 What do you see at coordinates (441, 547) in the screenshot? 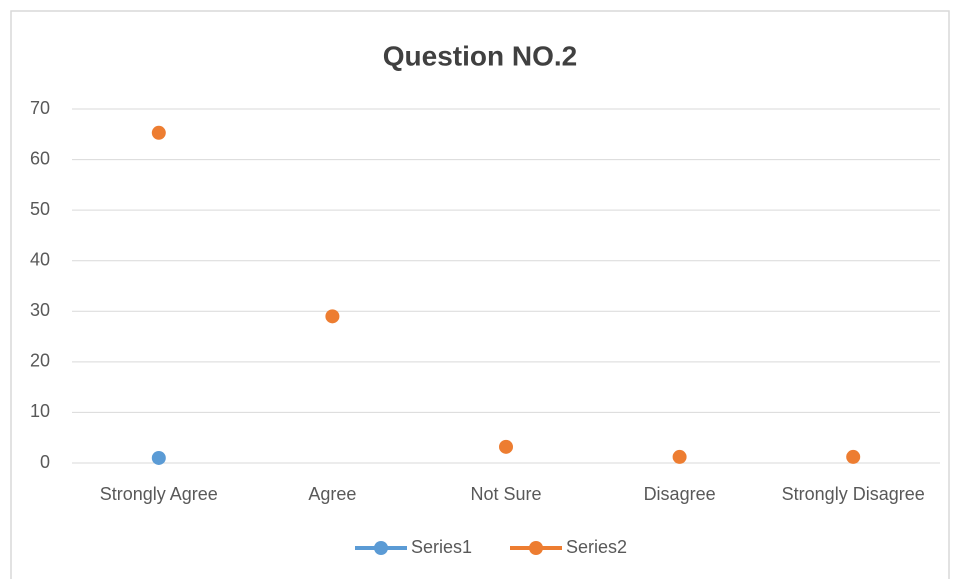
I see `legend-label: Series1` at bounding box center [441, 547].